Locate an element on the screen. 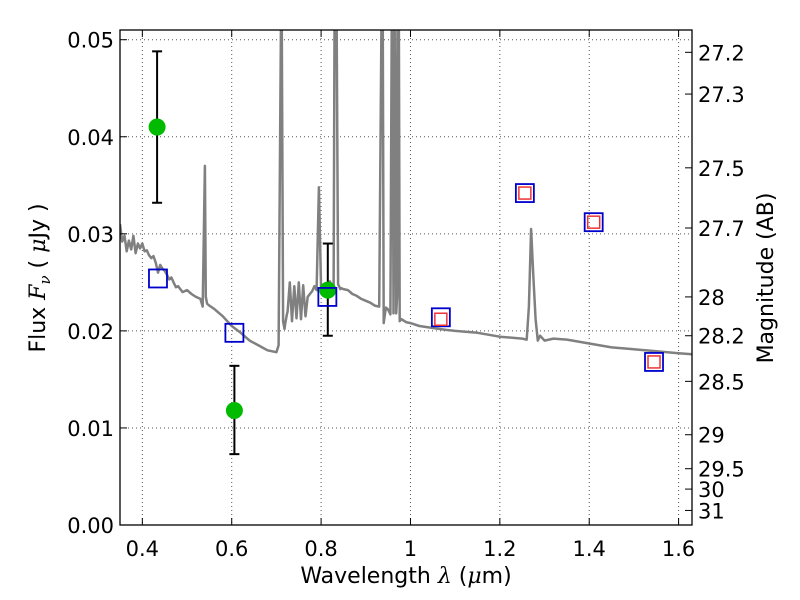 The width and height of the screenshot is (800, 600). y-tick-label: 0.05 is located at coordinates (90, 41).